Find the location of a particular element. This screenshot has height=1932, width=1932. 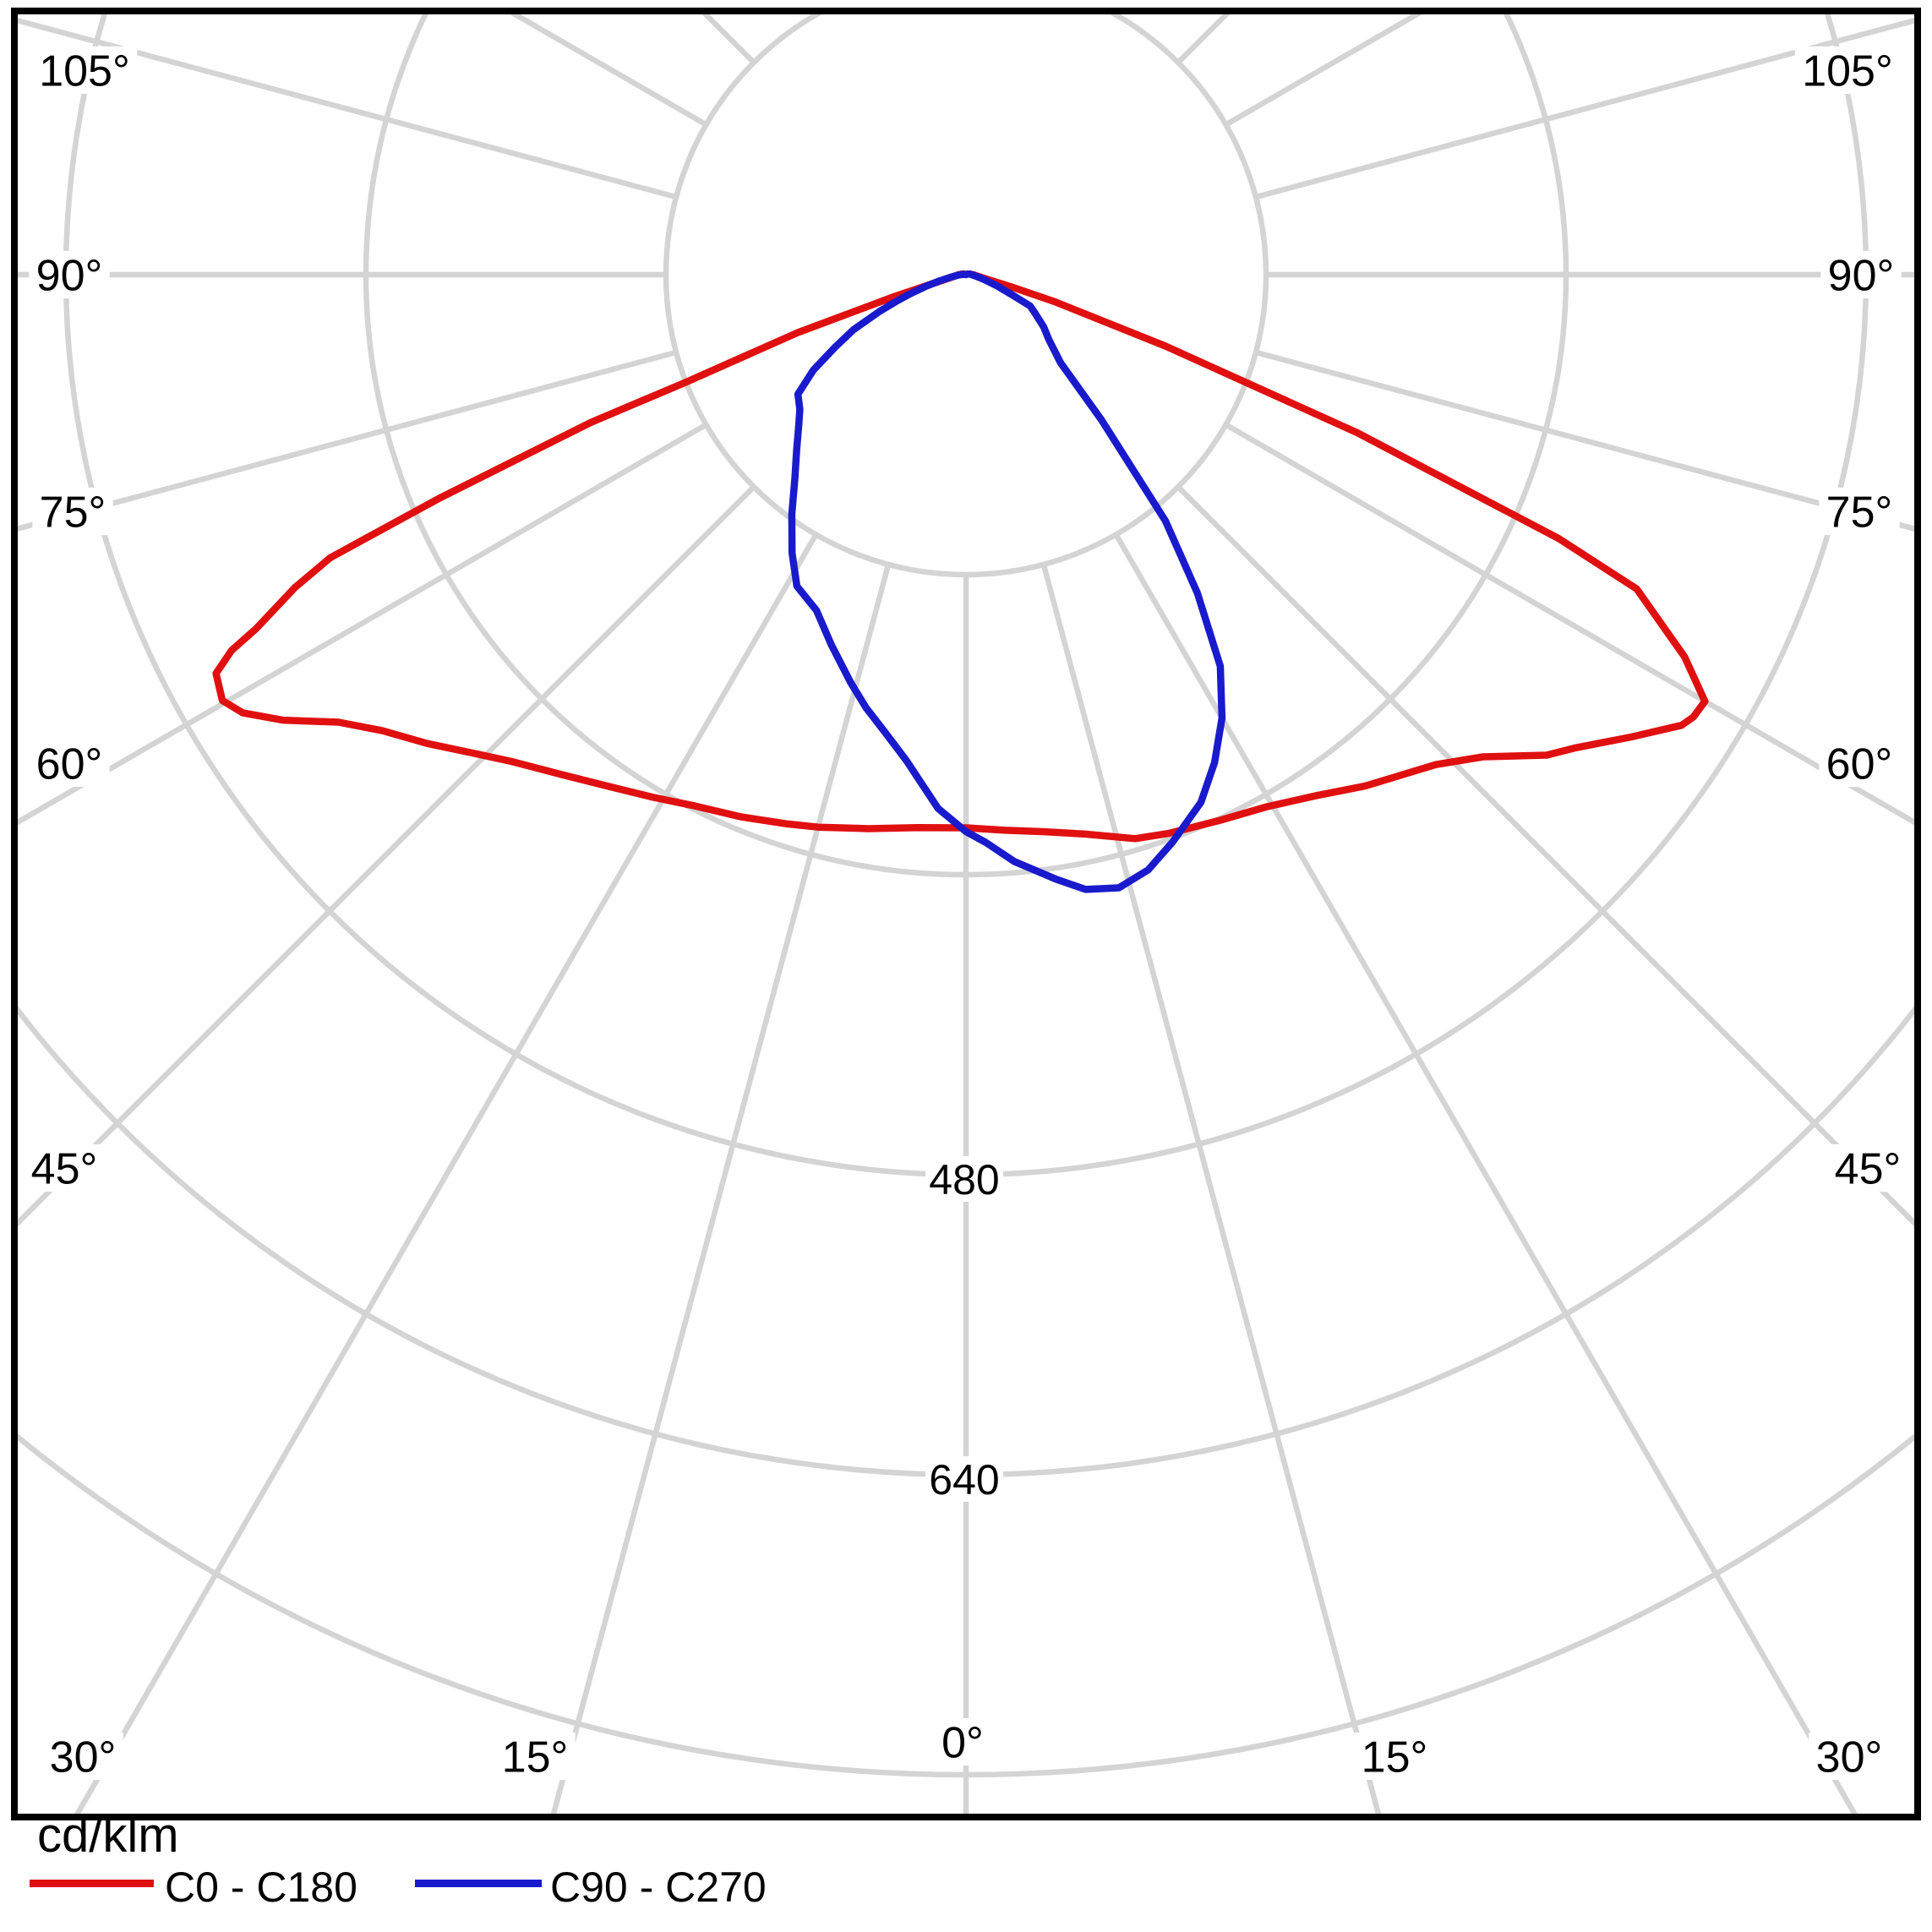

grid-ring is located at coordinates (966, 296).